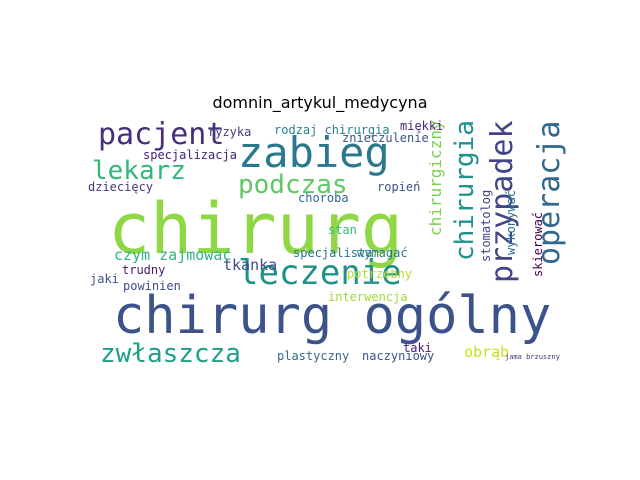 This screenshot has width=640, height=480. Describe the element at coordinates (152, 286) in the screenshot. I see `word-cloud-word: powinien` at that location.